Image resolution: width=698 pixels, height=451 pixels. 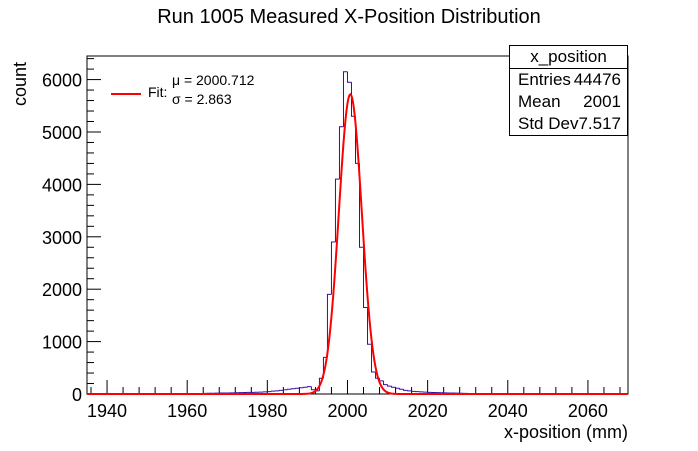 I want to click on stats-row-mean: Mean 2001, so click(x=568, y=102).